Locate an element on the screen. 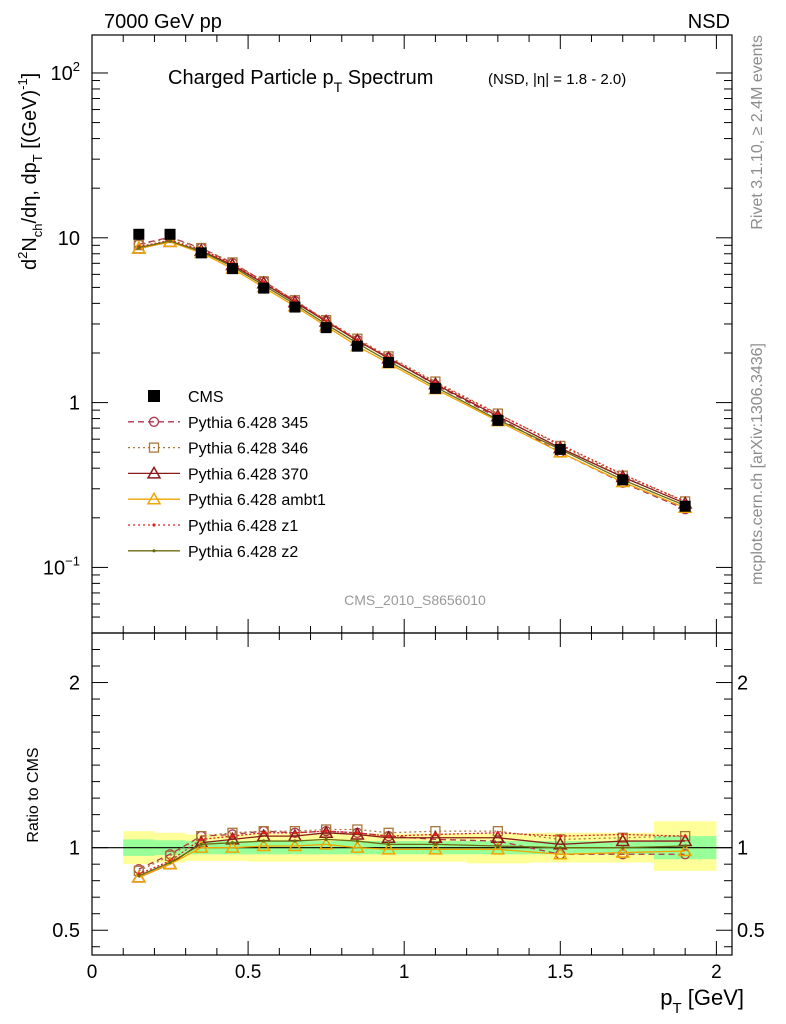 This screenshot has width=786, height=1024. rivet-label: Rivet 3.1.10, ≥ 2.4M events is located at coordinates (757, 132).